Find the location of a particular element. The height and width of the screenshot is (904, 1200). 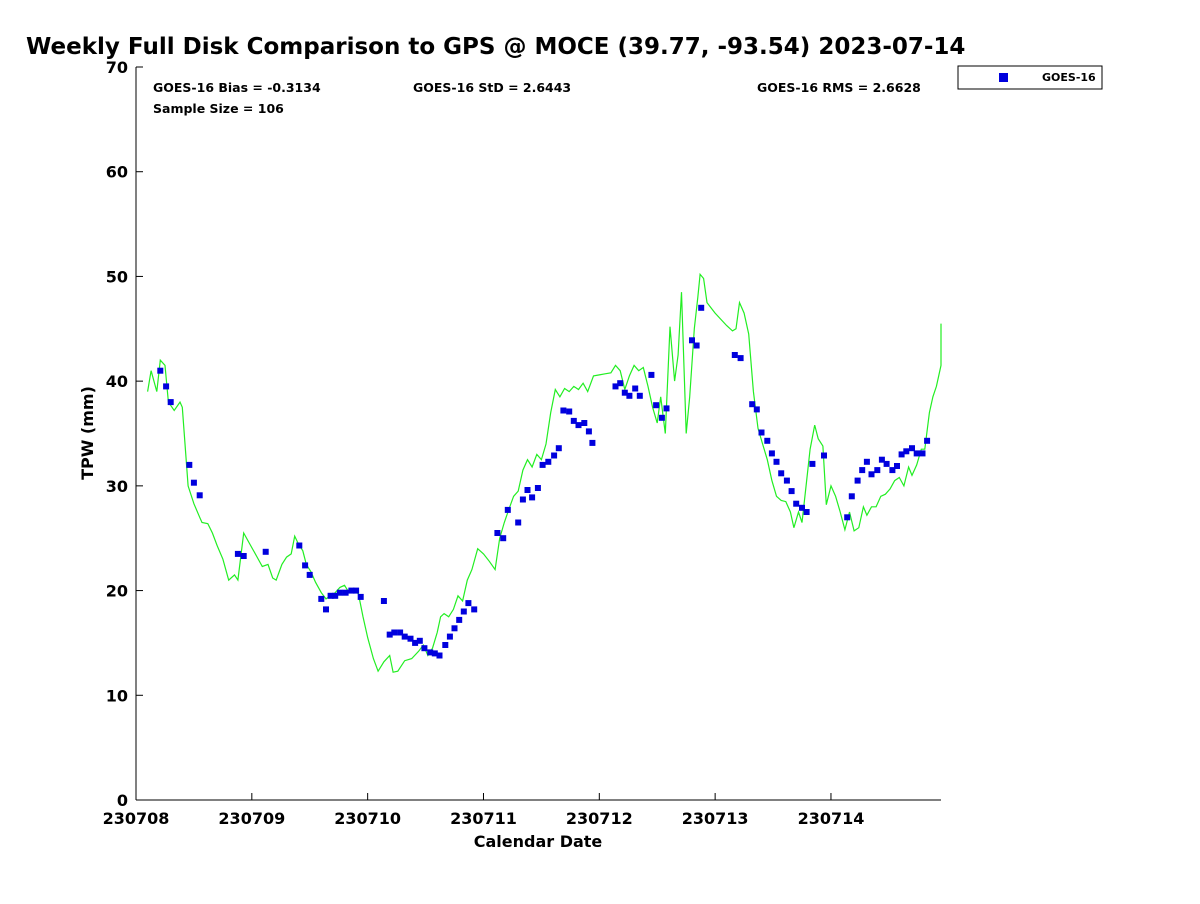

x-tick-label: 230712 is located at coordinates (599, 818).